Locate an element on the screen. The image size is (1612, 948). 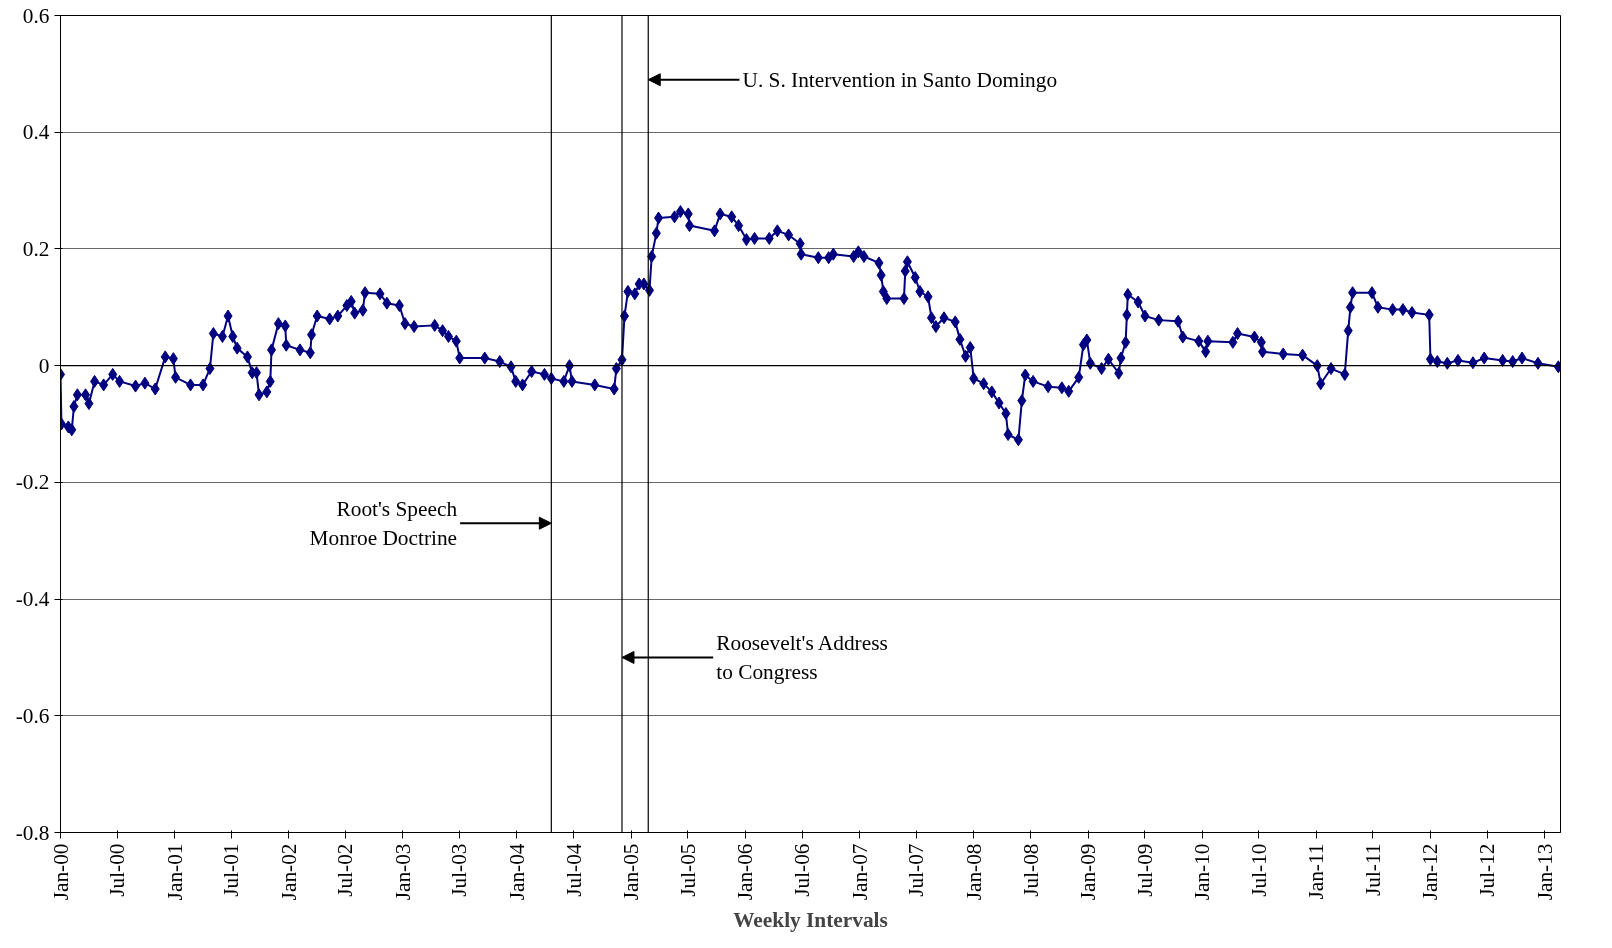
x-tick-label: Jan-03 is located at coordinates (402, 872).